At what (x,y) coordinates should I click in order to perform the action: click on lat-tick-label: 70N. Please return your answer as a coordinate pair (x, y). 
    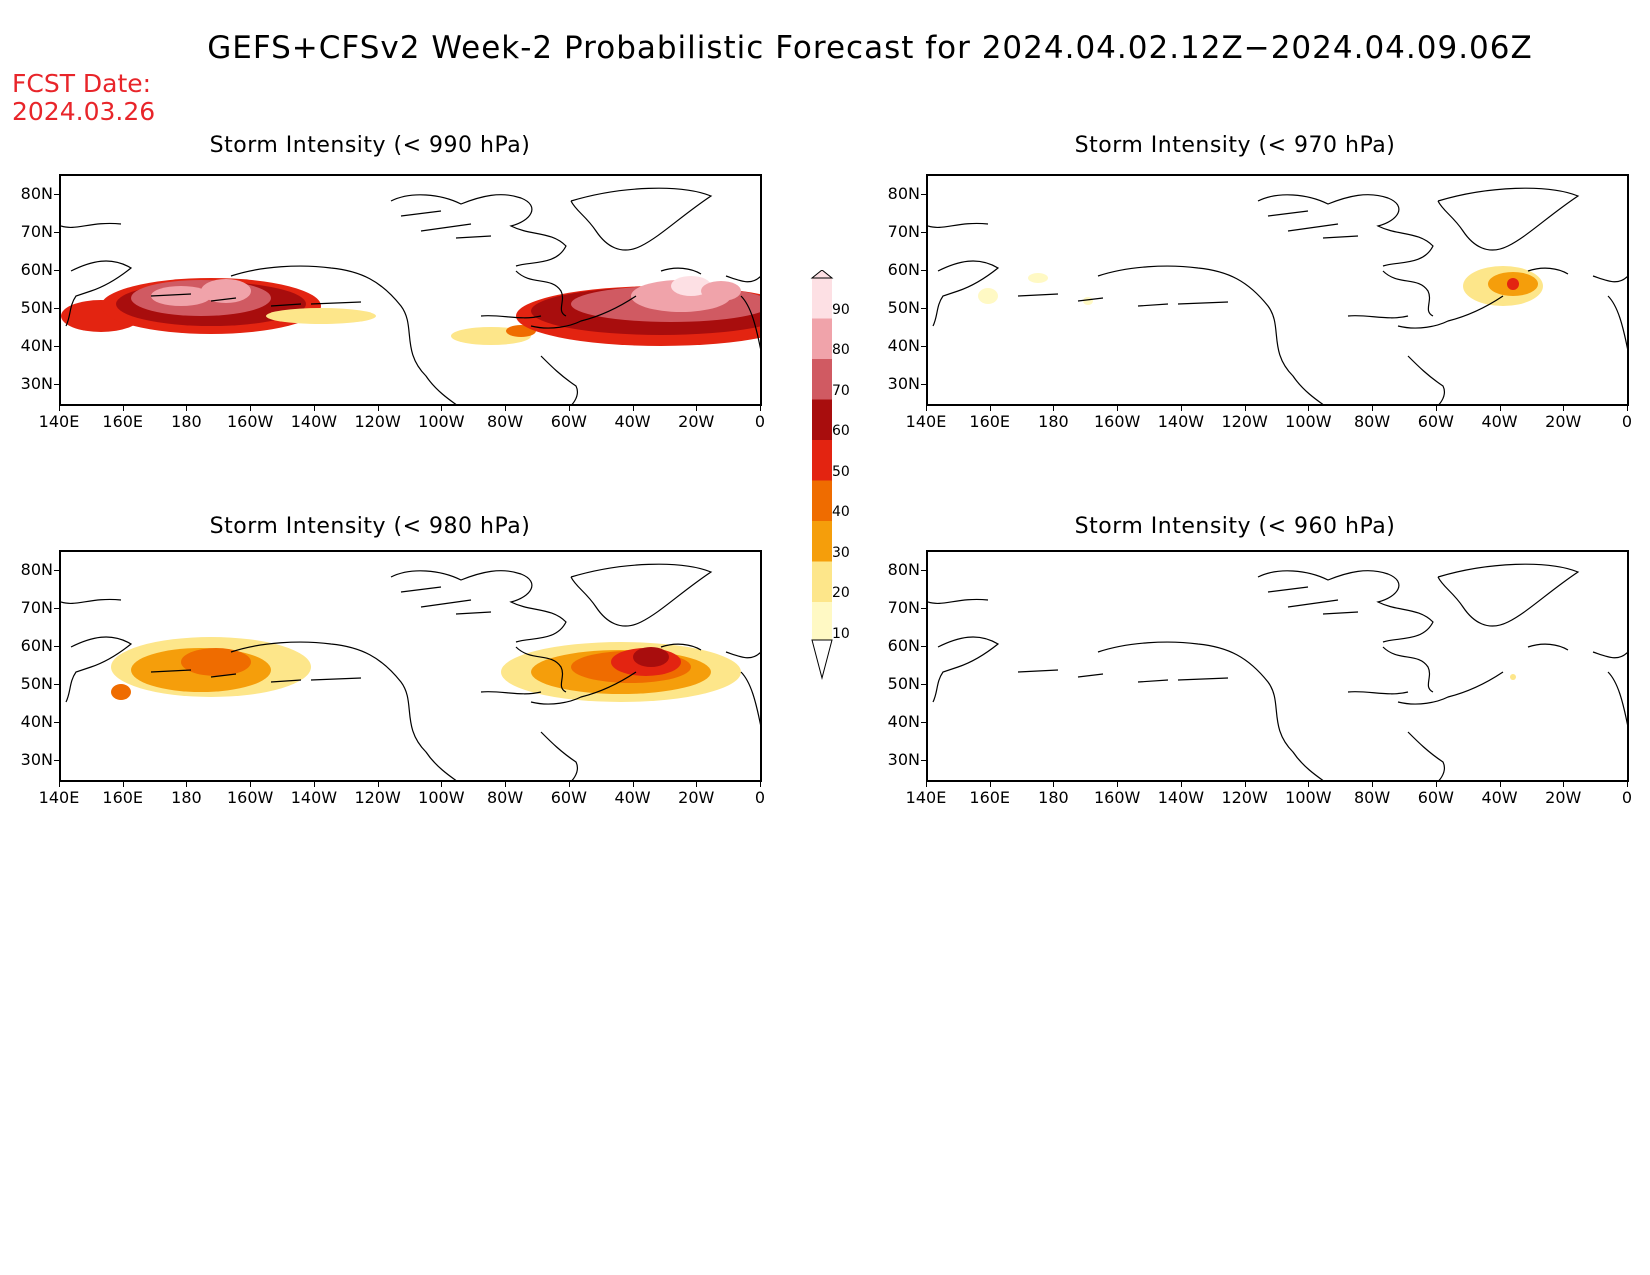
    Looking at the image, I should click on (903, 607).